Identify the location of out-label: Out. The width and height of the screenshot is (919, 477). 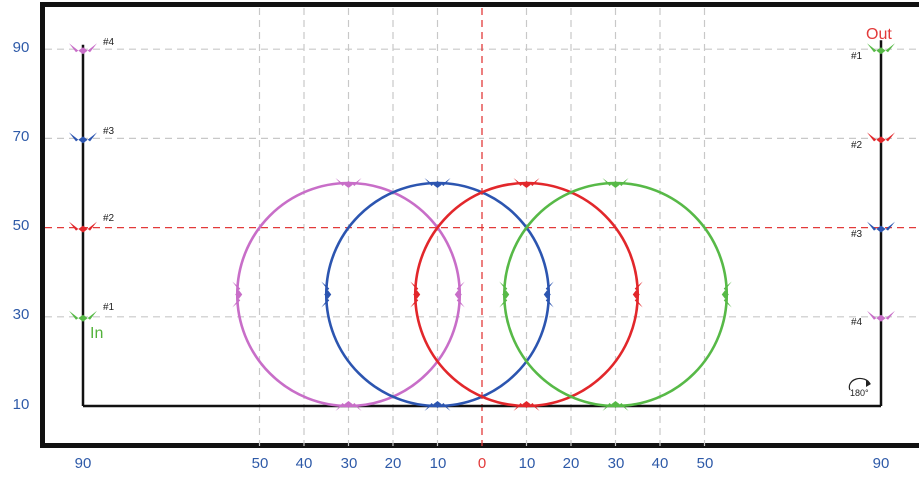
(879, 34).